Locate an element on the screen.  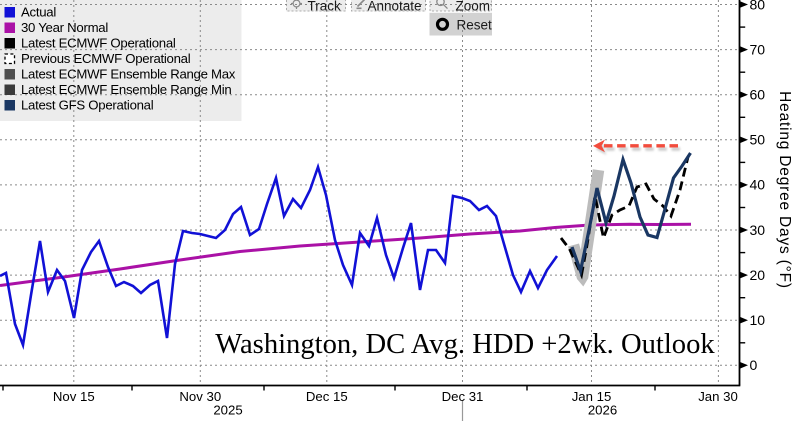
svg-text: 0 is located at coordinates (754, 365).